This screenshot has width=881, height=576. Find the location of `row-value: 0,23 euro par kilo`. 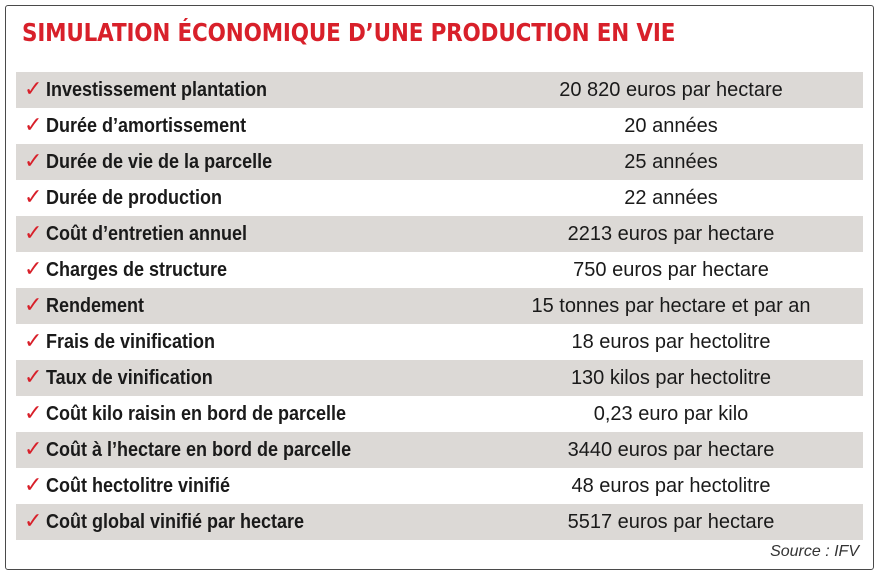

row-value: 0,23 euro par kilo is located at coordinates (671, 414).